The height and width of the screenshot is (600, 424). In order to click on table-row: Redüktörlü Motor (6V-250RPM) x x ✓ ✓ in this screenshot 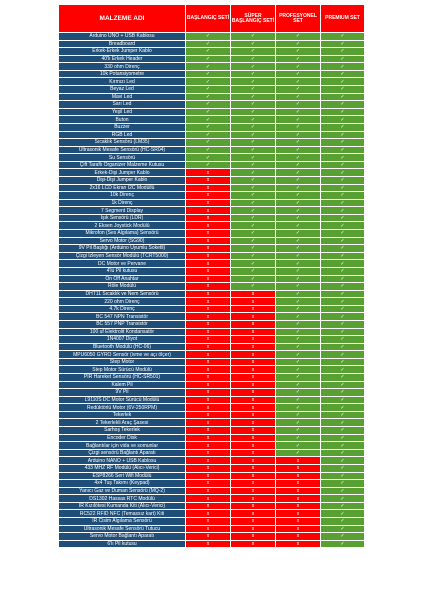, I will do `click(211, 407)`.